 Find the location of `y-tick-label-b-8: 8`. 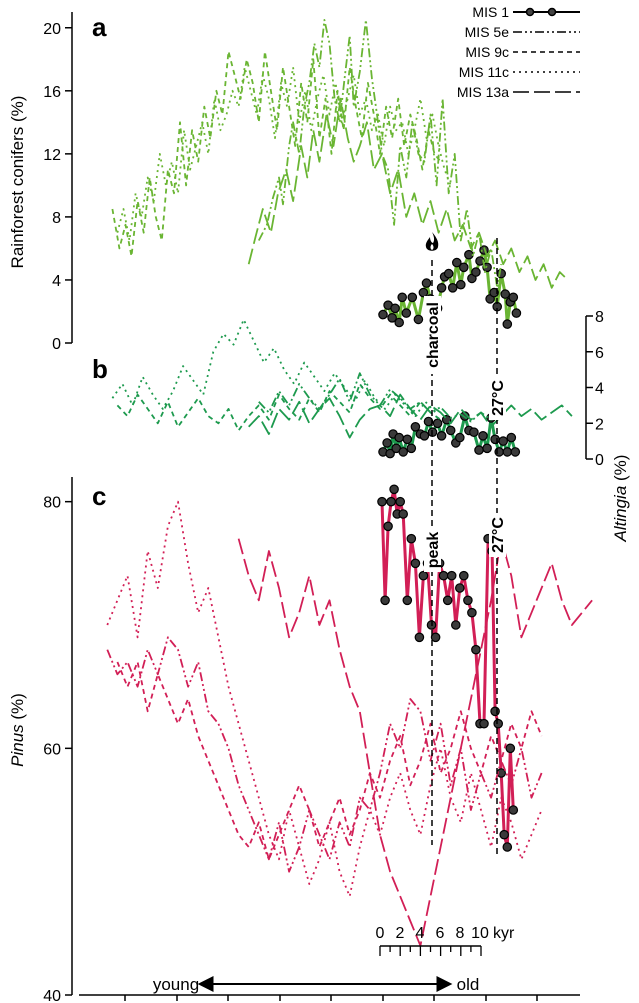

y-tick-label-b-8: 8 is located at coordinates (599, 317).